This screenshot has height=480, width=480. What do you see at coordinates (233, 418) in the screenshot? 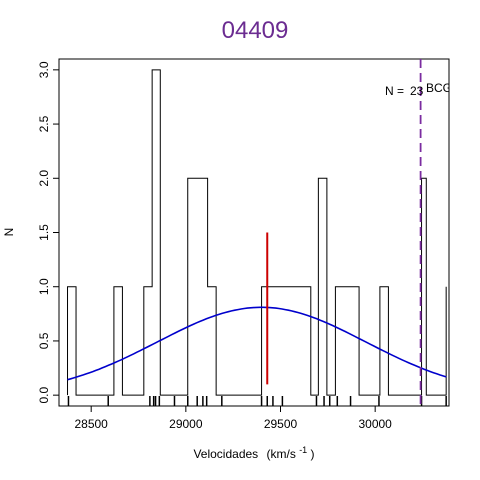
I see `x-axis: 28500 29000 29500 30000` at bounding box center [233, 418].